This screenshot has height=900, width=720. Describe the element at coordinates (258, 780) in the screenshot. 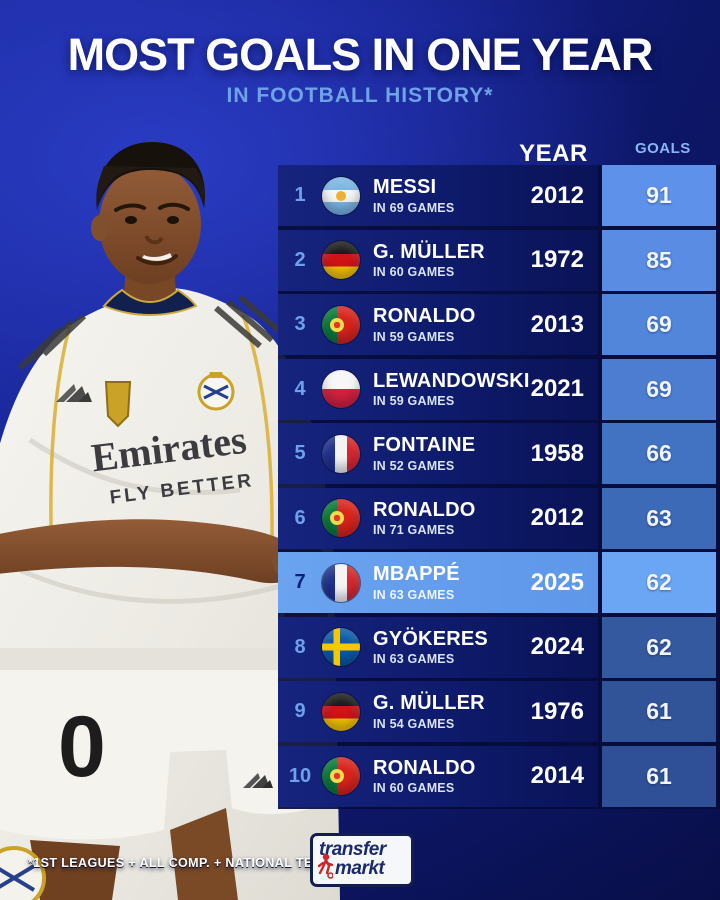

I see `adidas-shorts-logo-icon` at that location.